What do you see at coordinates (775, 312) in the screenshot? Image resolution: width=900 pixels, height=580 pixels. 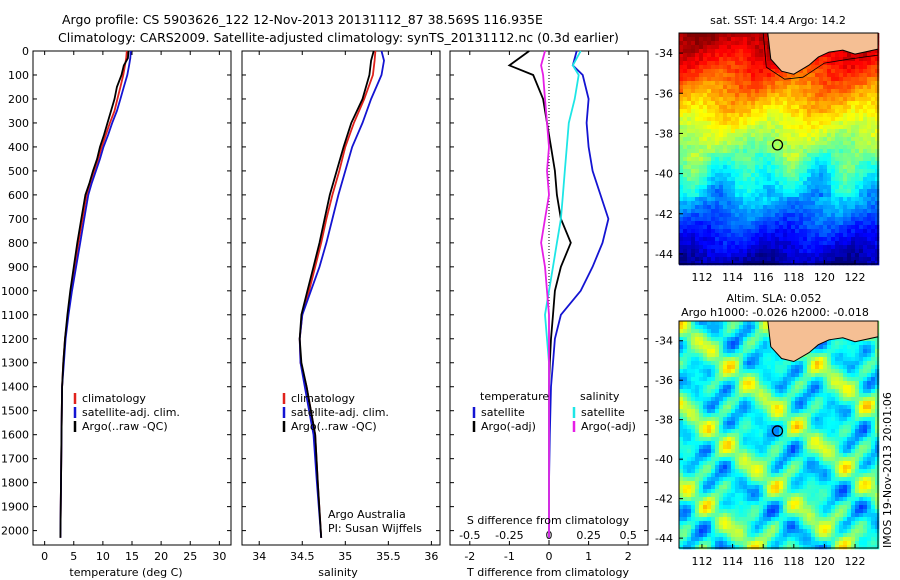 I see `sla-map-subtitle: Argo h1000: -0.026 h2000: -0.018` at bounding box center [775, 312].